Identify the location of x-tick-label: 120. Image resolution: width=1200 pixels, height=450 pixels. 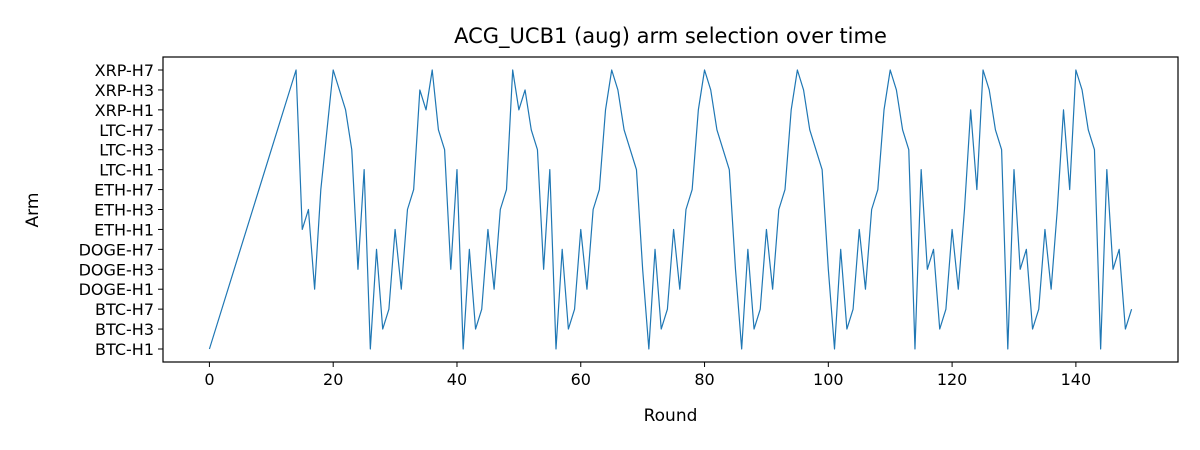
(952, 379).